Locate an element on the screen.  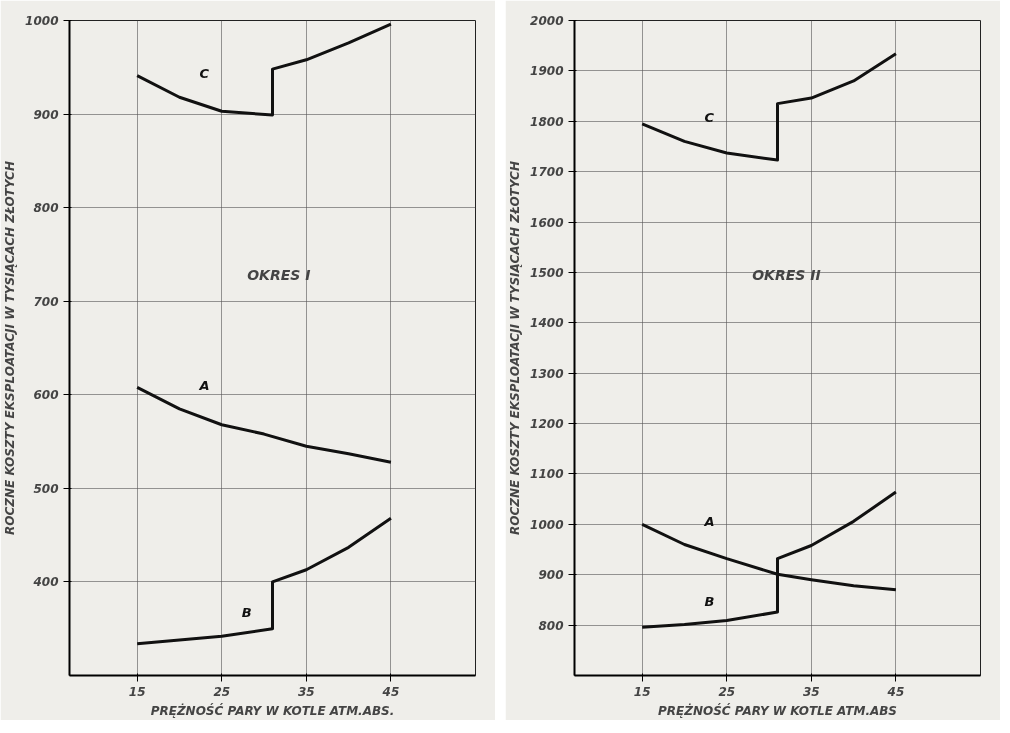
y-tick-label: 1600 is located at coordinates (547, 222).